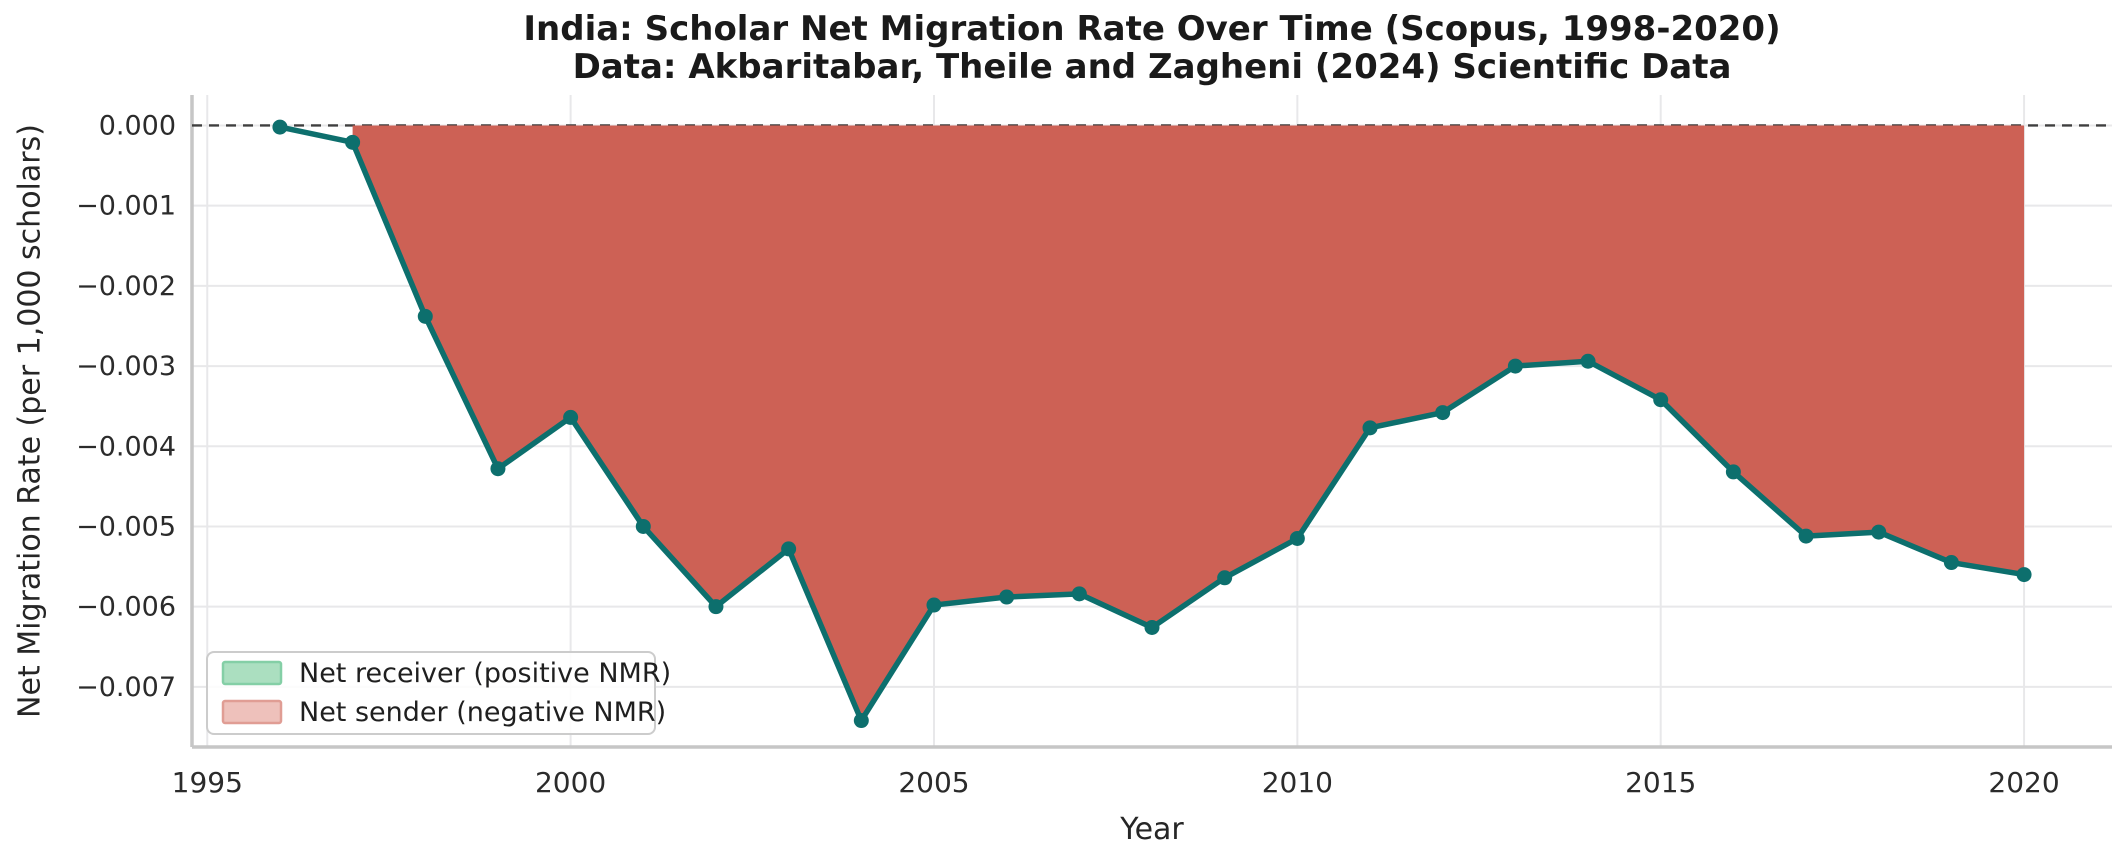 The image size is (2122, 859). I want to click on data-point-2011, so click(1370, 428).